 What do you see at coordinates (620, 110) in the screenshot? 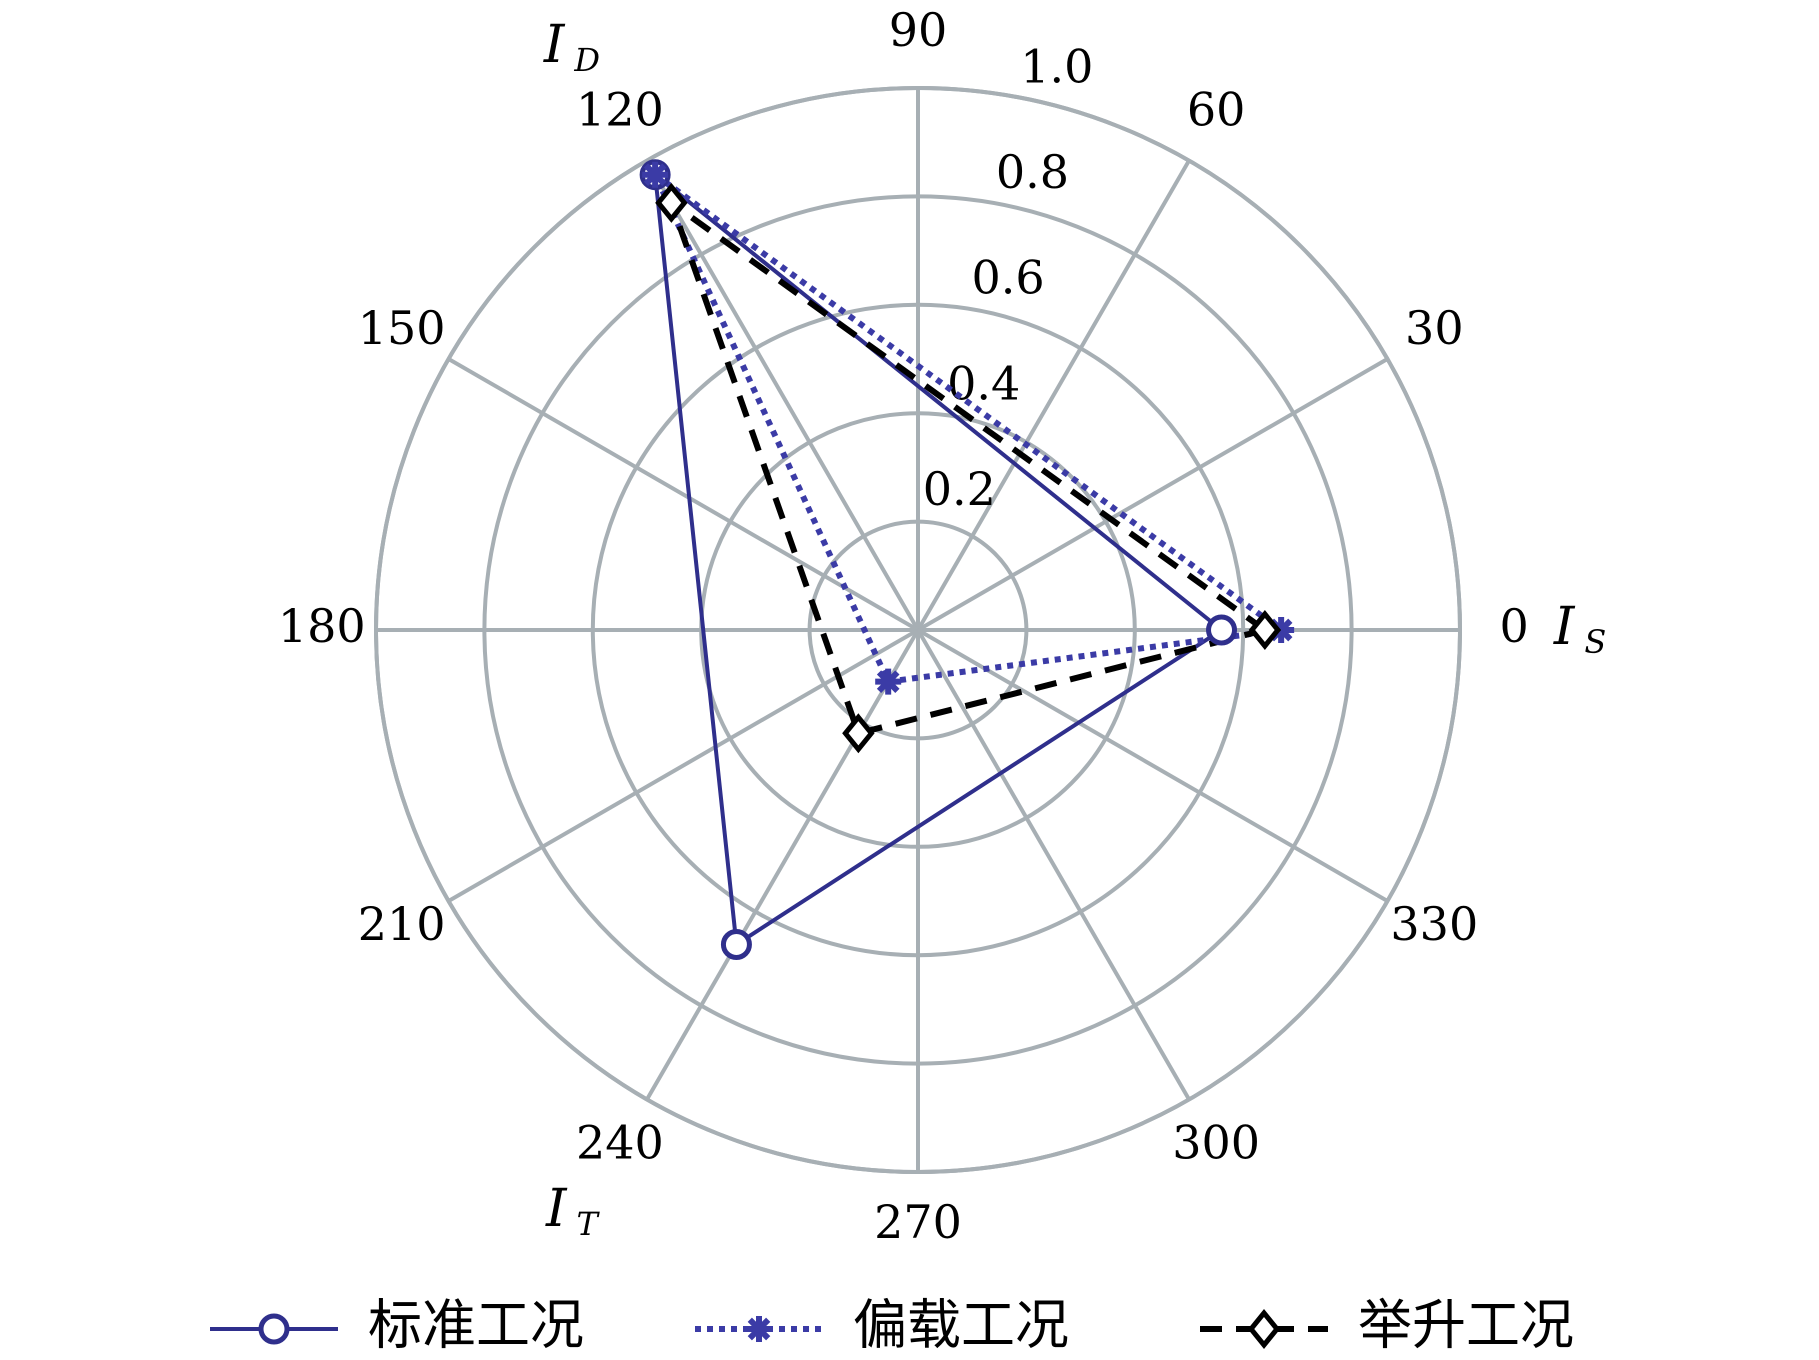
I see `theta-tick-label: 120` at bounding box center [620, 110].